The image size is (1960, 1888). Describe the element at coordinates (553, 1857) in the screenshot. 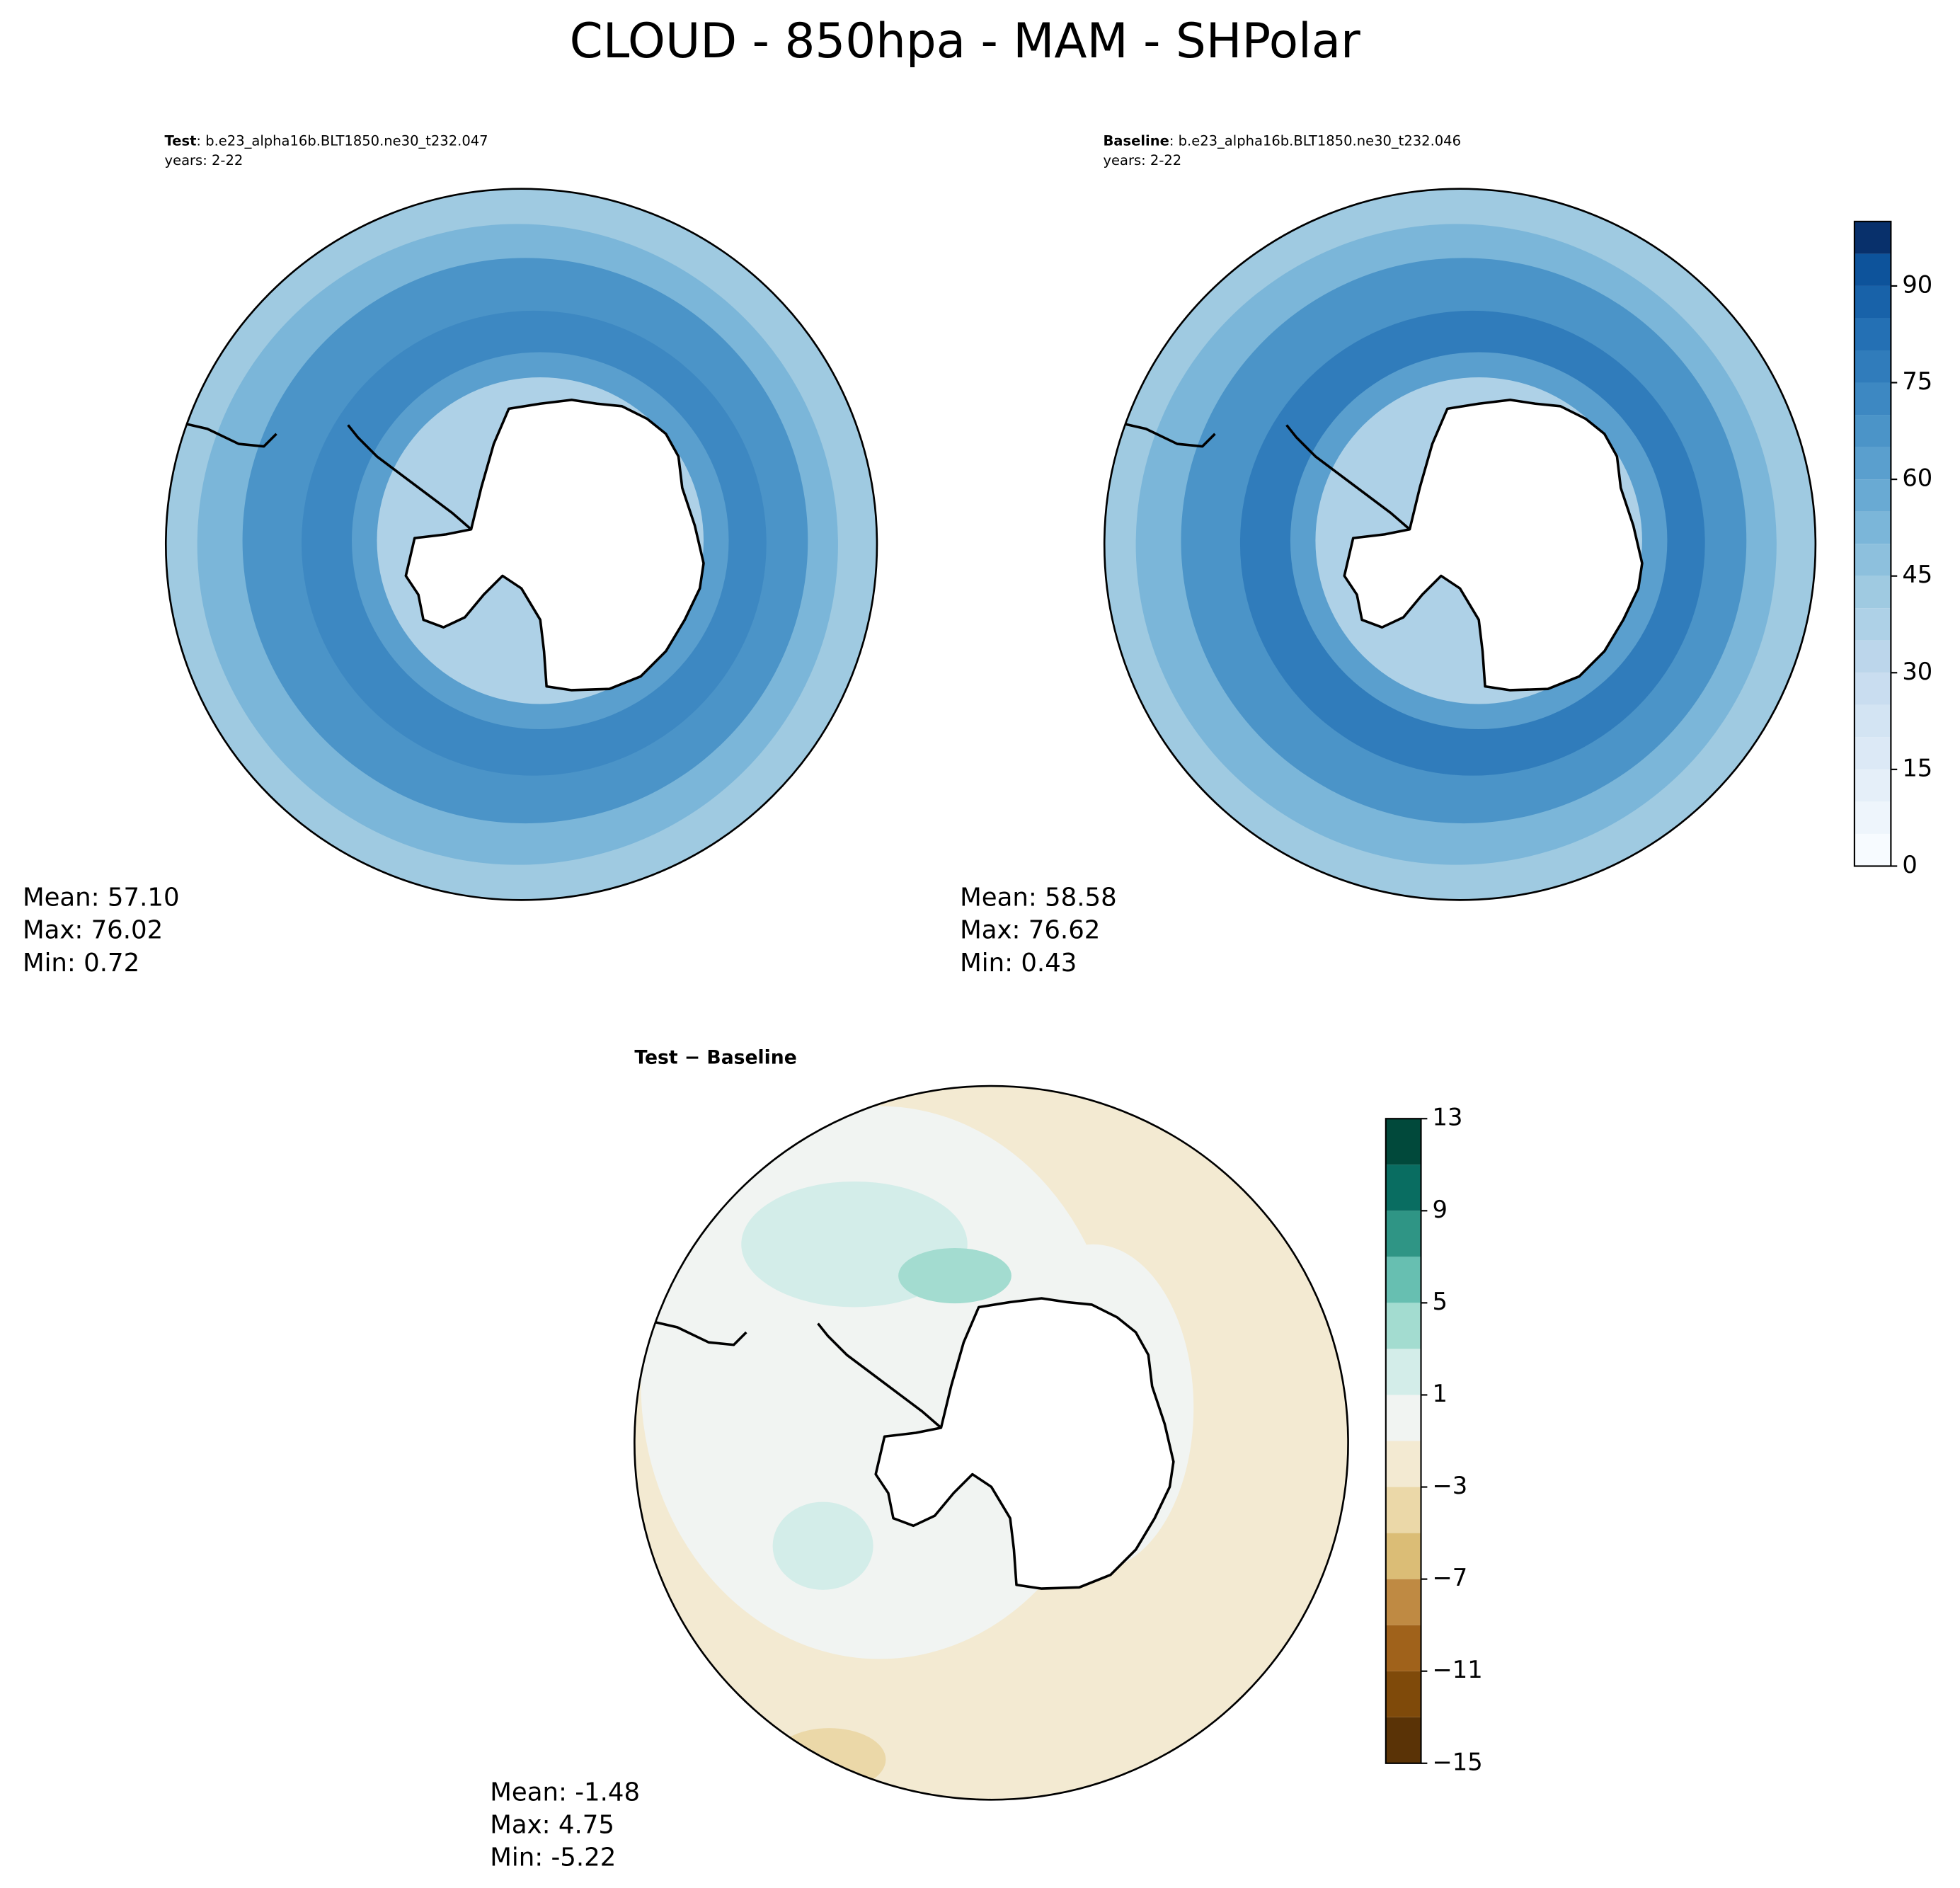

I see `stat-label: Min: -5.22` at that location.